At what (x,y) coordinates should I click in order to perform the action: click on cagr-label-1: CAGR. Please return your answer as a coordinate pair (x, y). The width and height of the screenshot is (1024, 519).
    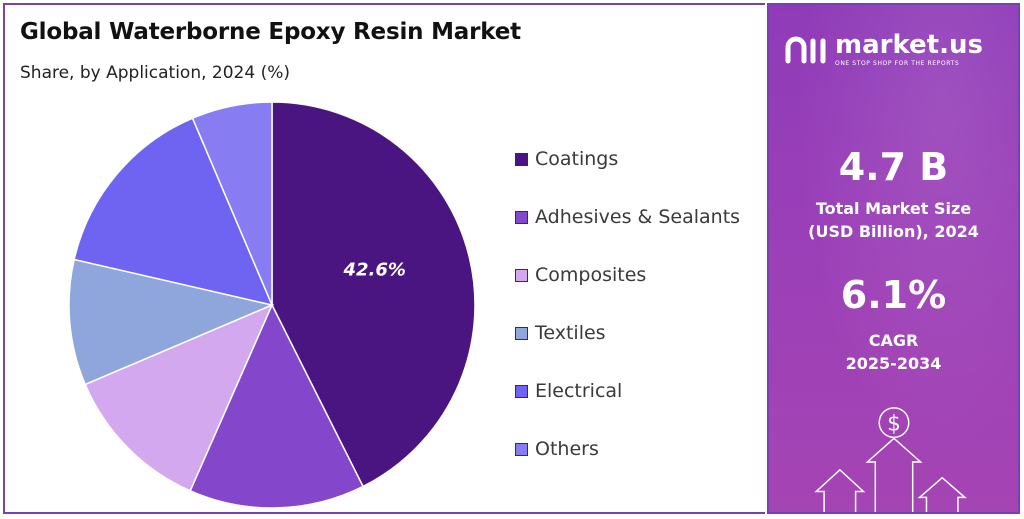
    Looking at the image, I should click on (893, 340).